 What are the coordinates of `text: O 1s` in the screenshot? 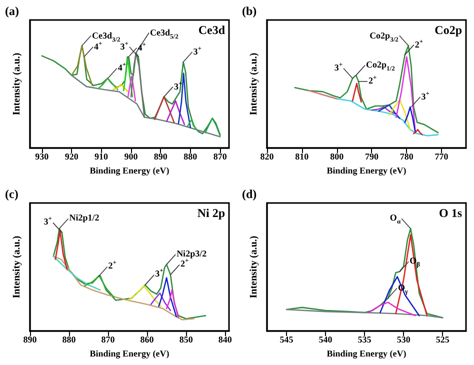 It's located at (450, 213).